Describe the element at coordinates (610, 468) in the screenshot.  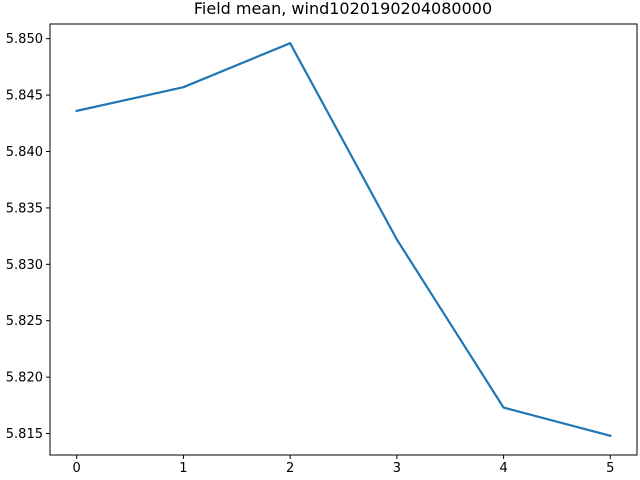
I see `x-tick-label: 5` at that location.